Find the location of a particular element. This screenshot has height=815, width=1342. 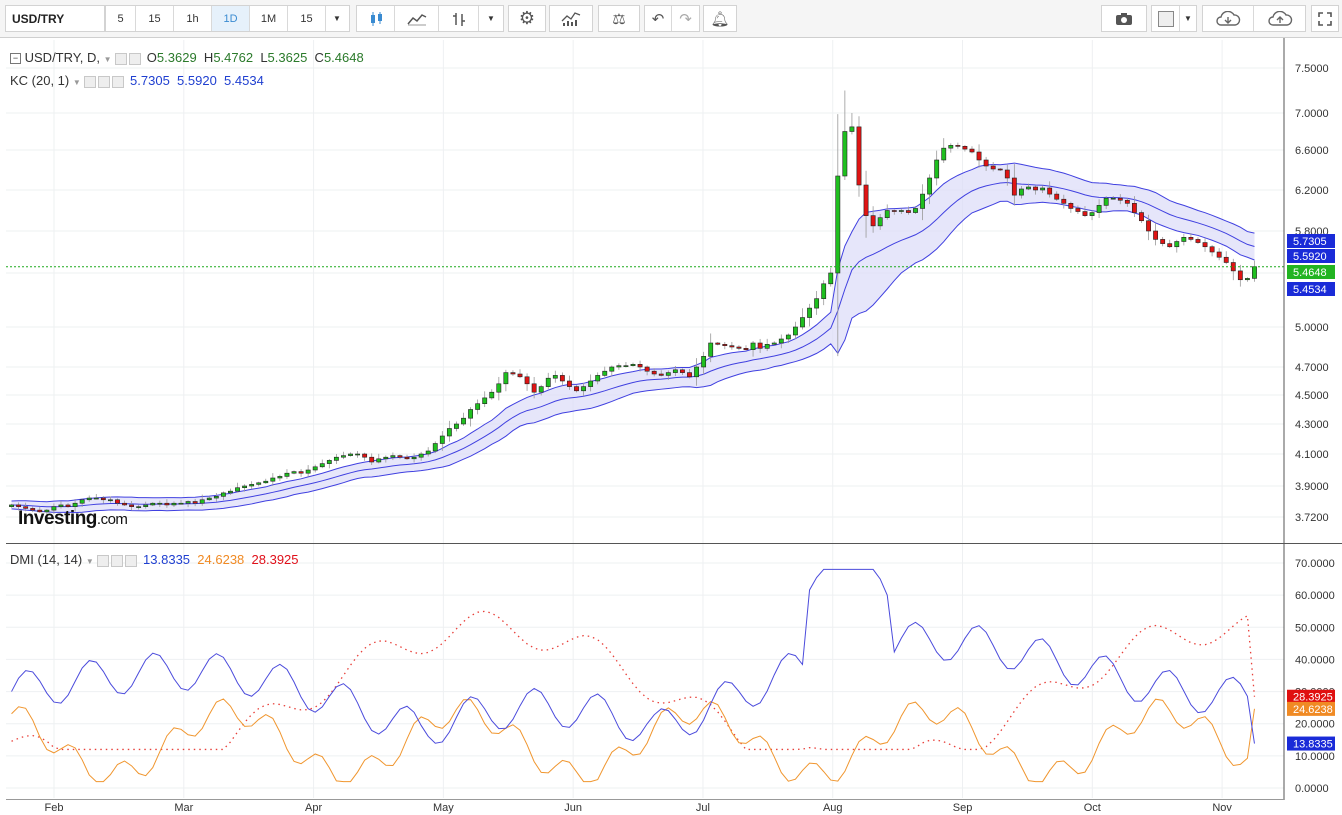

indicators-group is located at coordinates (571, 18).